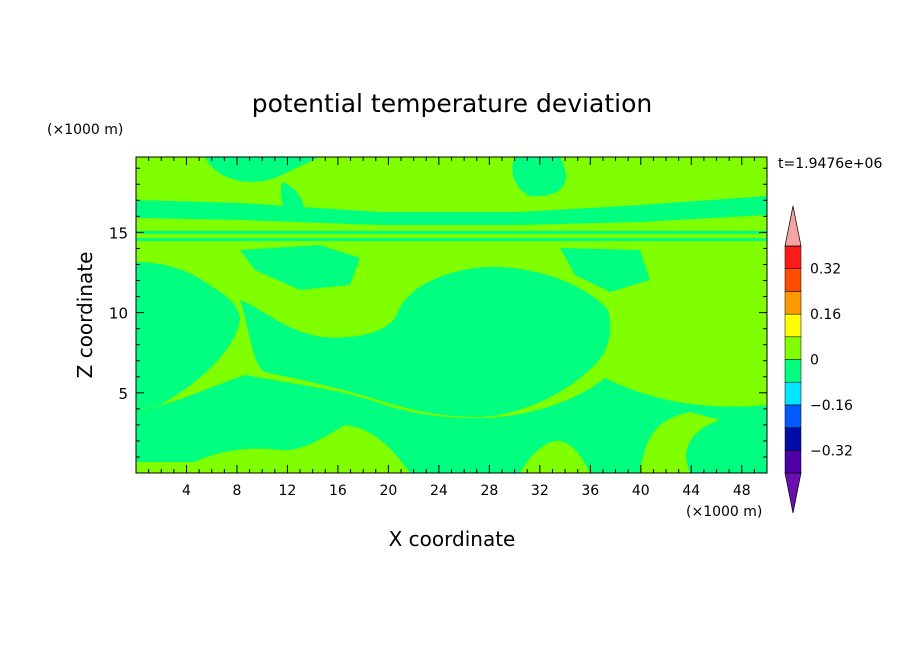  Describe the element at coordinates (236, 491) in the screenshot. I see `x-tick-label: 8` at that location.